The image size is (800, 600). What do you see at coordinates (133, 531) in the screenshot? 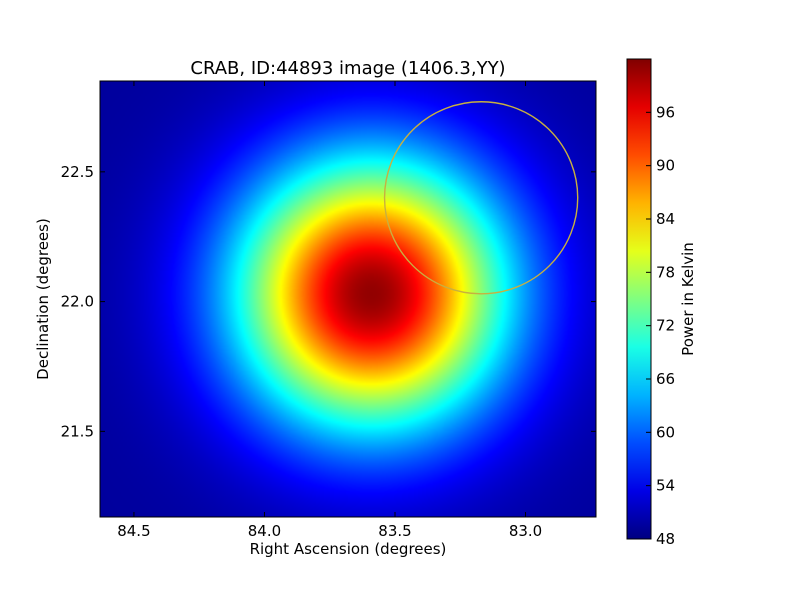
I see `x-tick-label: 84.5` at bounding box center [133, 531].